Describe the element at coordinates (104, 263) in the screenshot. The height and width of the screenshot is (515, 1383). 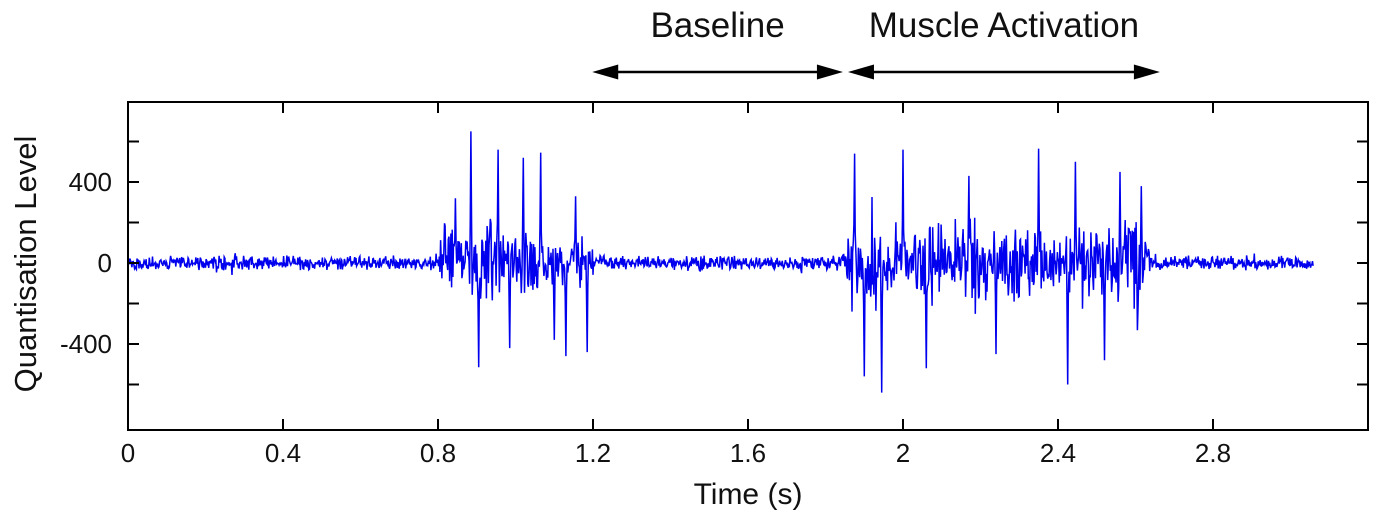
I see `y-tick-label-0: 0` at that location.